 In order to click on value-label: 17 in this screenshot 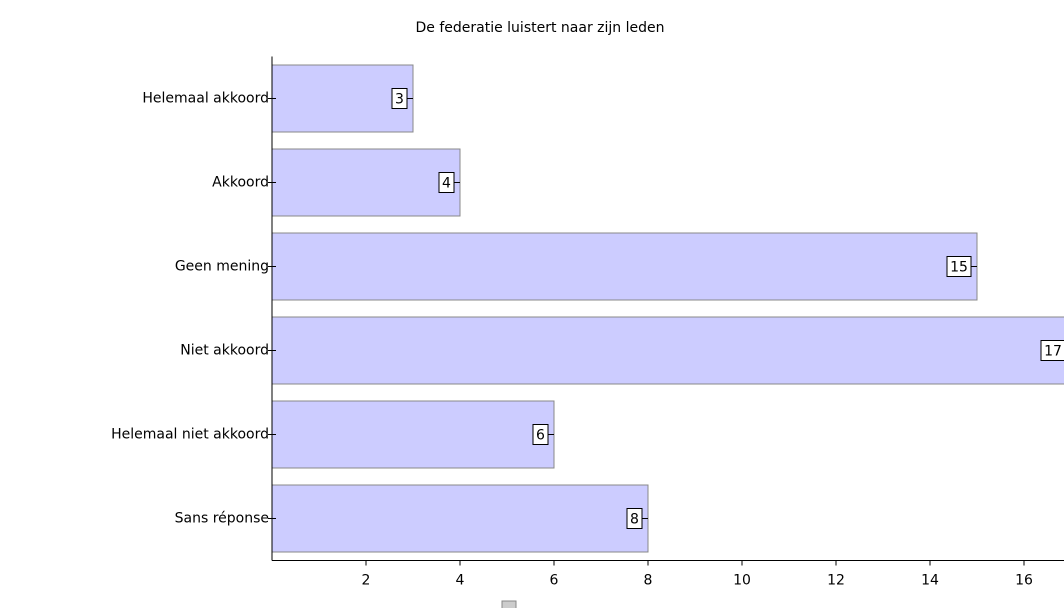, I will do `click(1053, 352)`.